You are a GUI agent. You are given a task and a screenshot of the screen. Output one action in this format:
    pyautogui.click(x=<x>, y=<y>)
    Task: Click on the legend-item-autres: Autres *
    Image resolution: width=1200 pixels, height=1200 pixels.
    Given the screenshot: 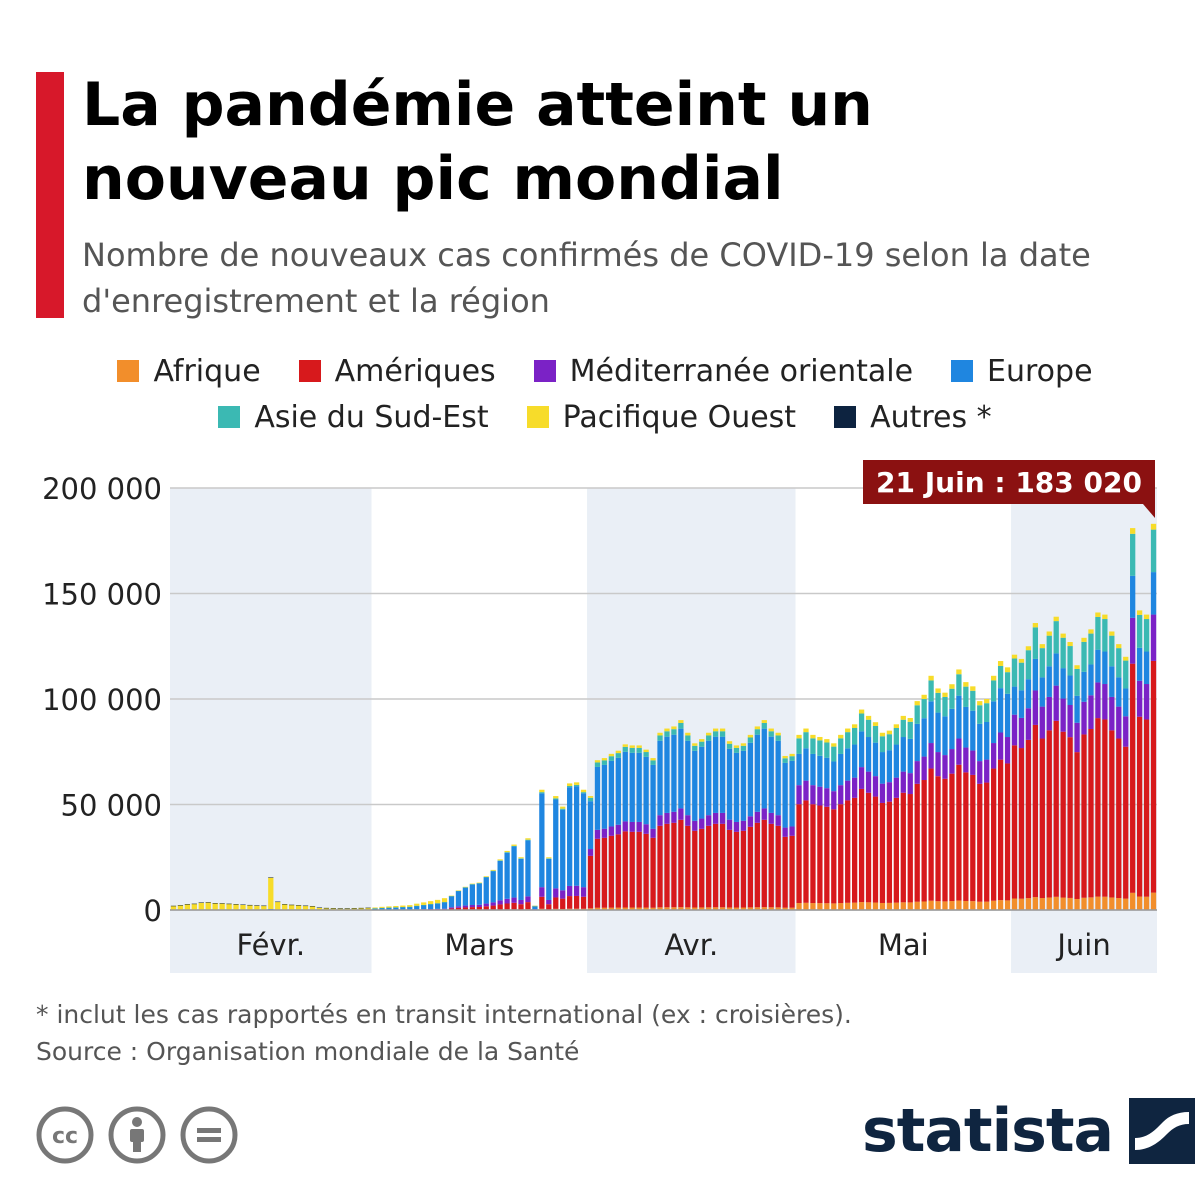 What is the action you would take?
    pyautogui.click(x=913, y=417)
    